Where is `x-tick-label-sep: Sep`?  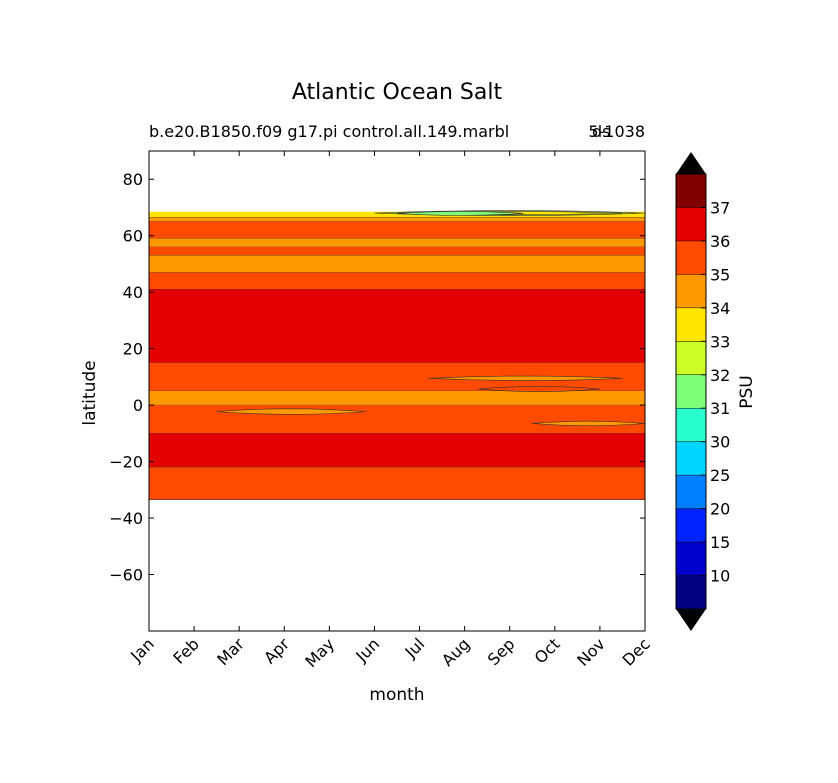 x-tick-label-sep: Sep is located at coordinates (501, 651).